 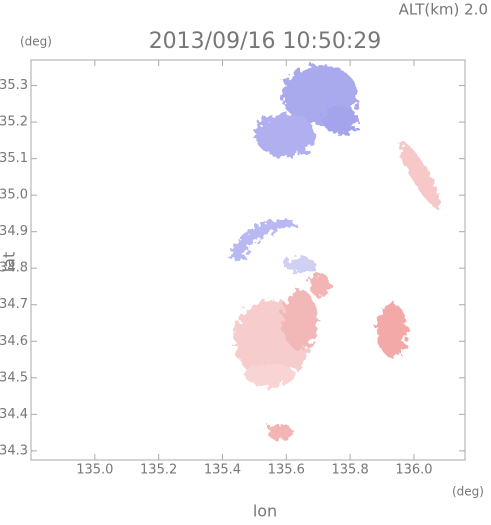 What do you see at coordinates (222, 470) in the screenshot?
I see `x-tick-label: 135.4` at bounding box center [222, 470].